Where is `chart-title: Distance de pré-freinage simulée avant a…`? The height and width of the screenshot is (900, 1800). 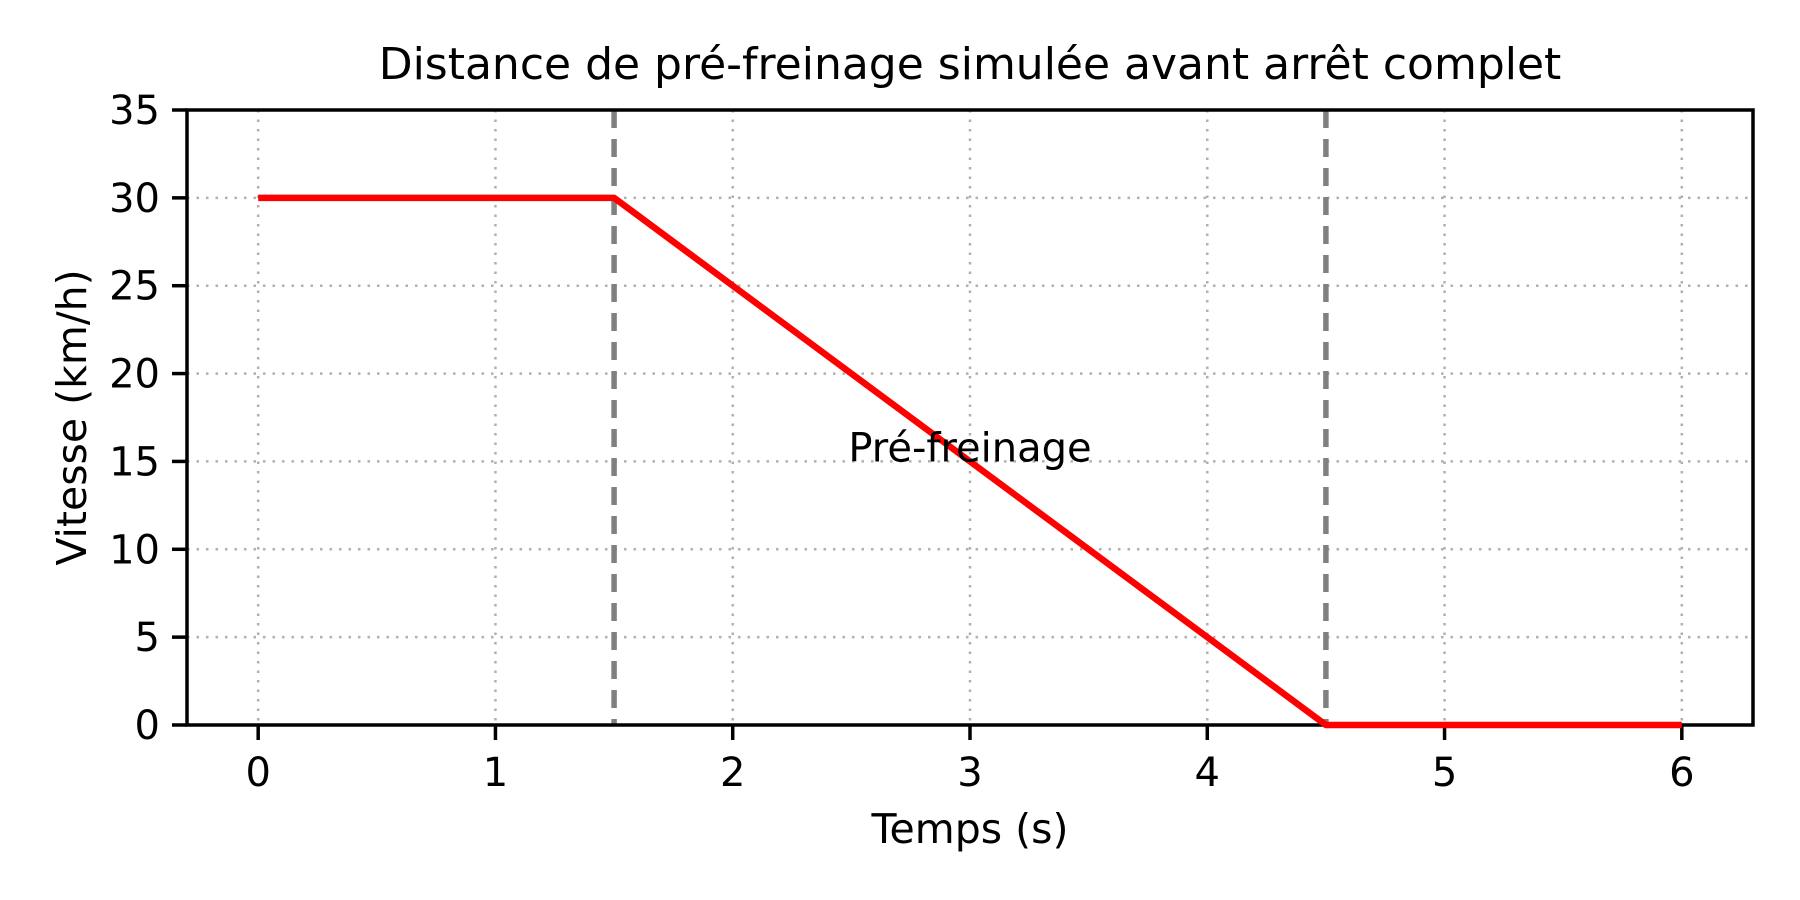 chart-title: Distance de pré-freinage simulée avant a… is located at coordinates (970, 64).